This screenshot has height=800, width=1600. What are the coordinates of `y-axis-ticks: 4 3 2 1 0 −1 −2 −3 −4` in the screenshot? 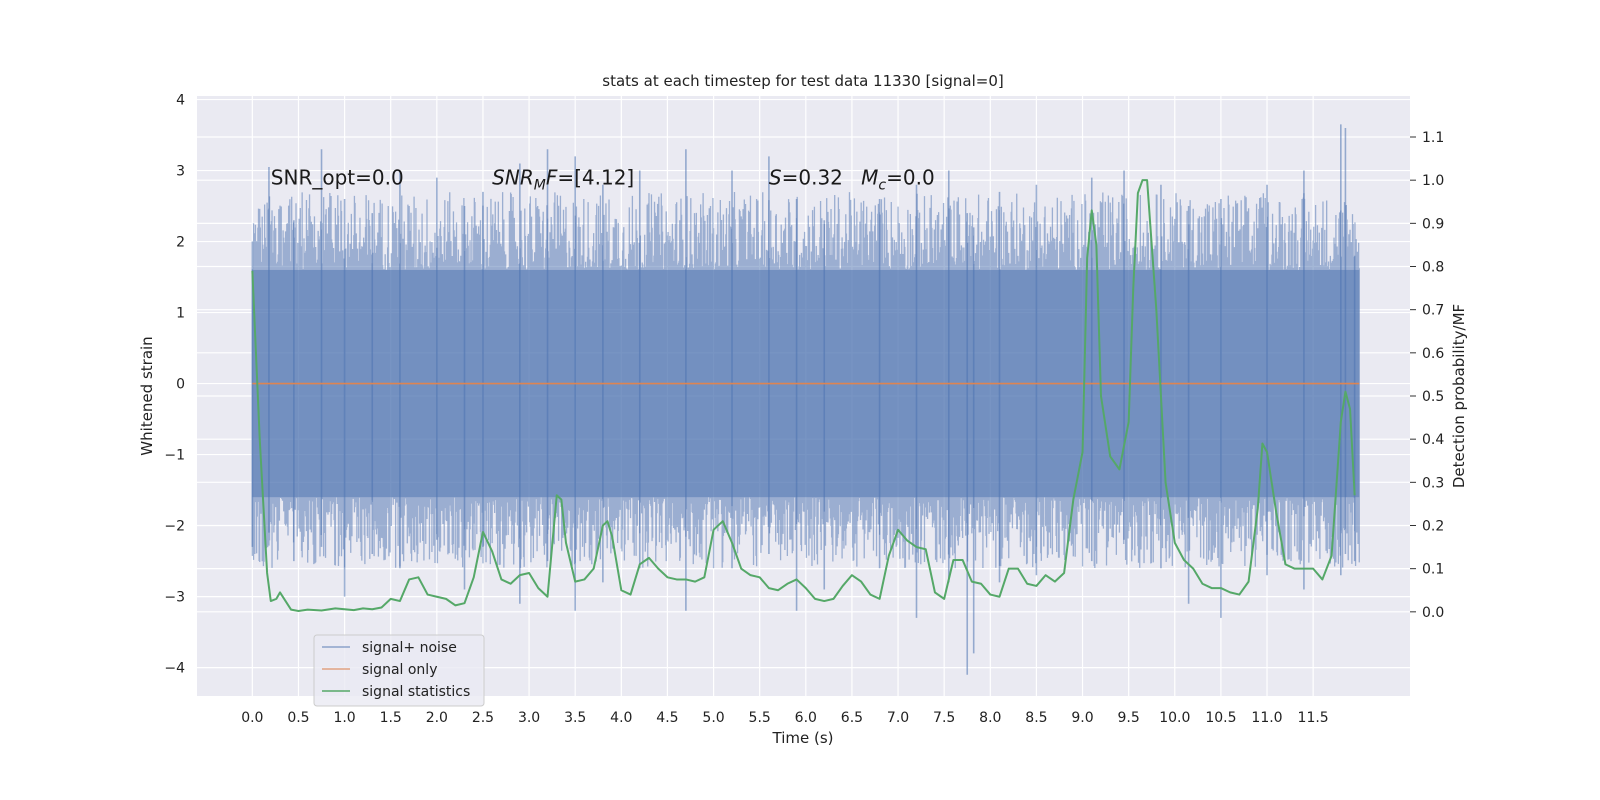 It's located at (174, 385).